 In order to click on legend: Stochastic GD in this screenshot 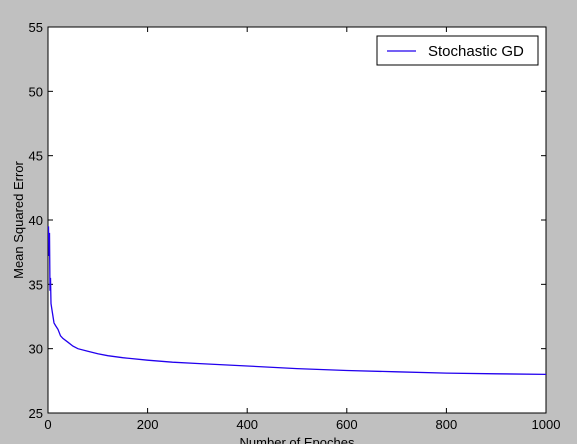, I will do `click(457, 50)`.